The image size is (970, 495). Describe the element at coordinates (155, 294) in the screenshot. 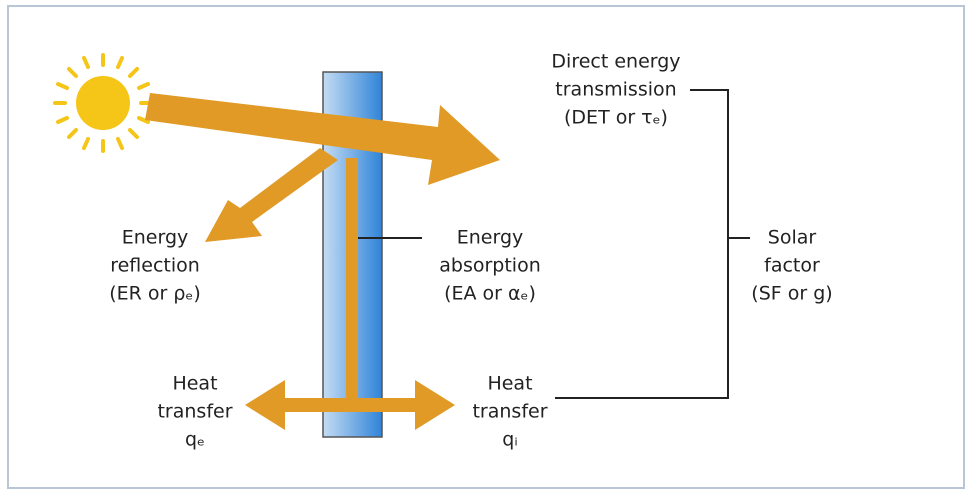

I see `label-line: (ER or ρₑ)` at that location.